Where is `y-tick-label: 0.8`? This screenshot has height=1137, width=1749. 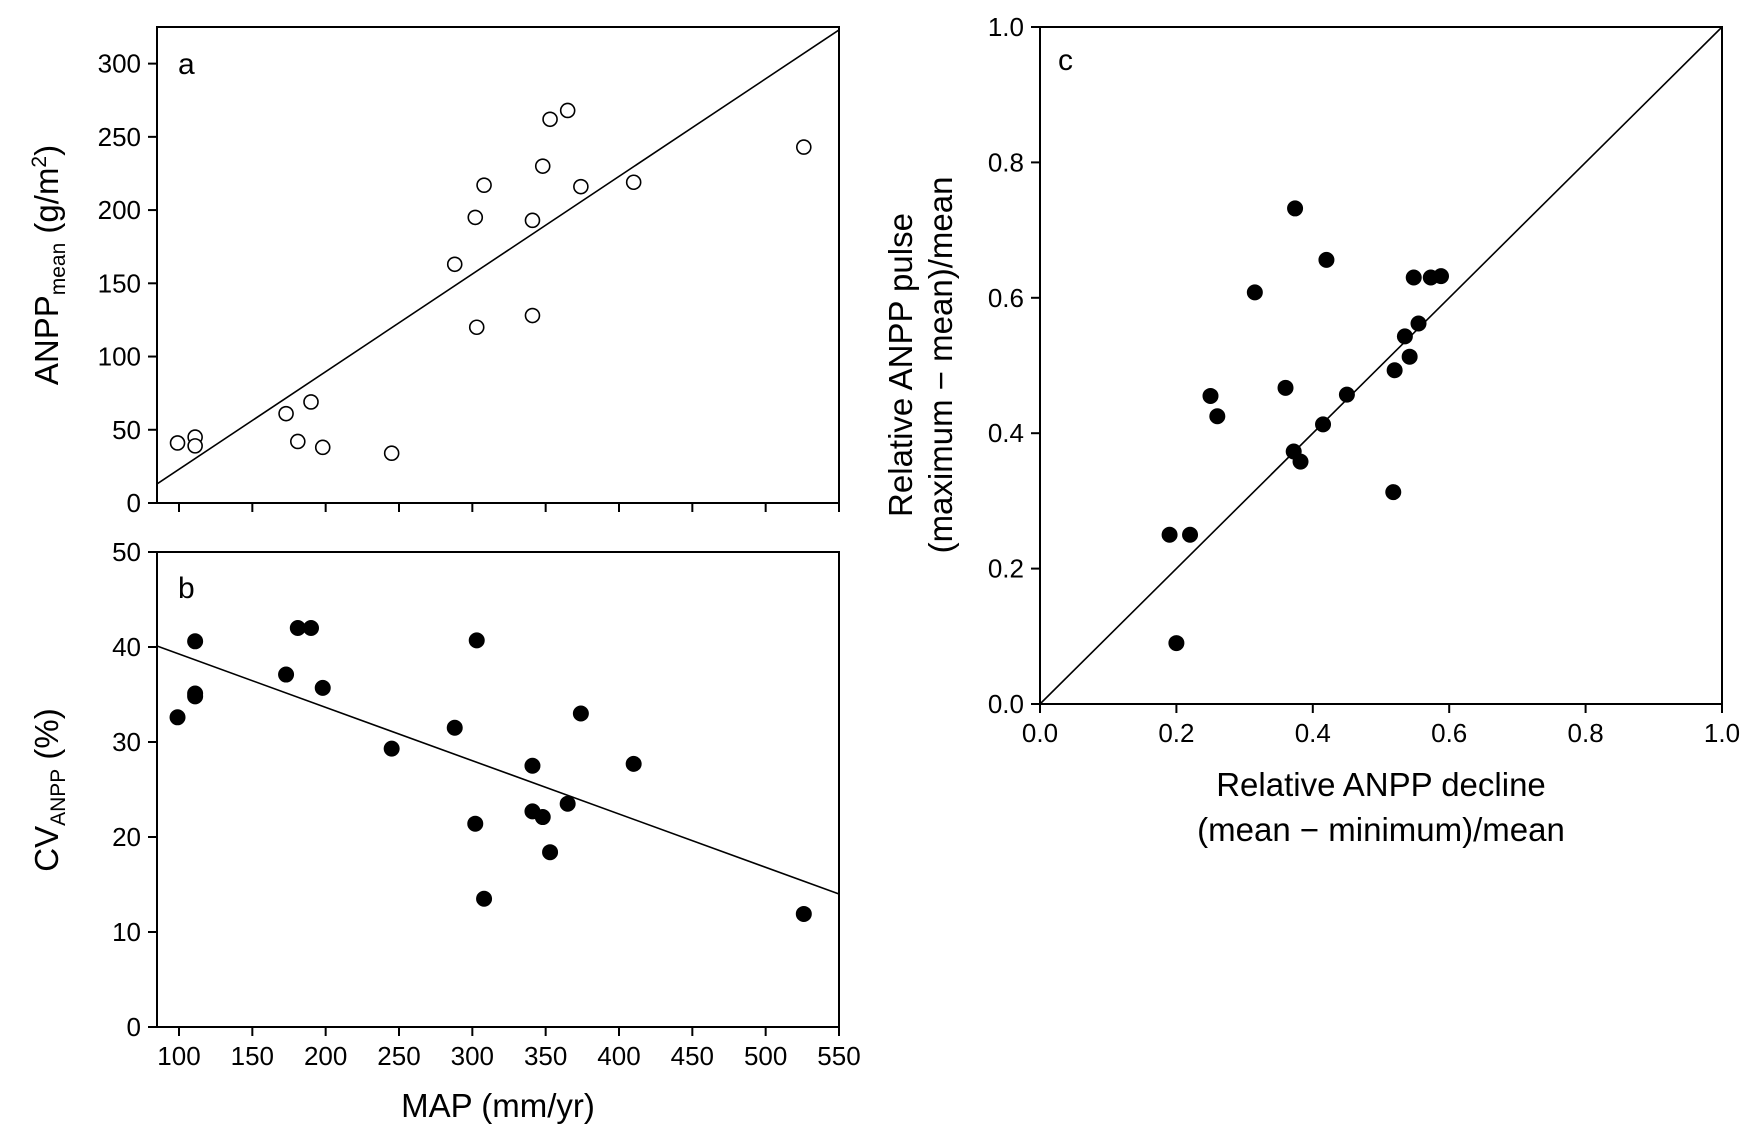
y-tick-label: 0.8 is located at coordinates (1006, 162).